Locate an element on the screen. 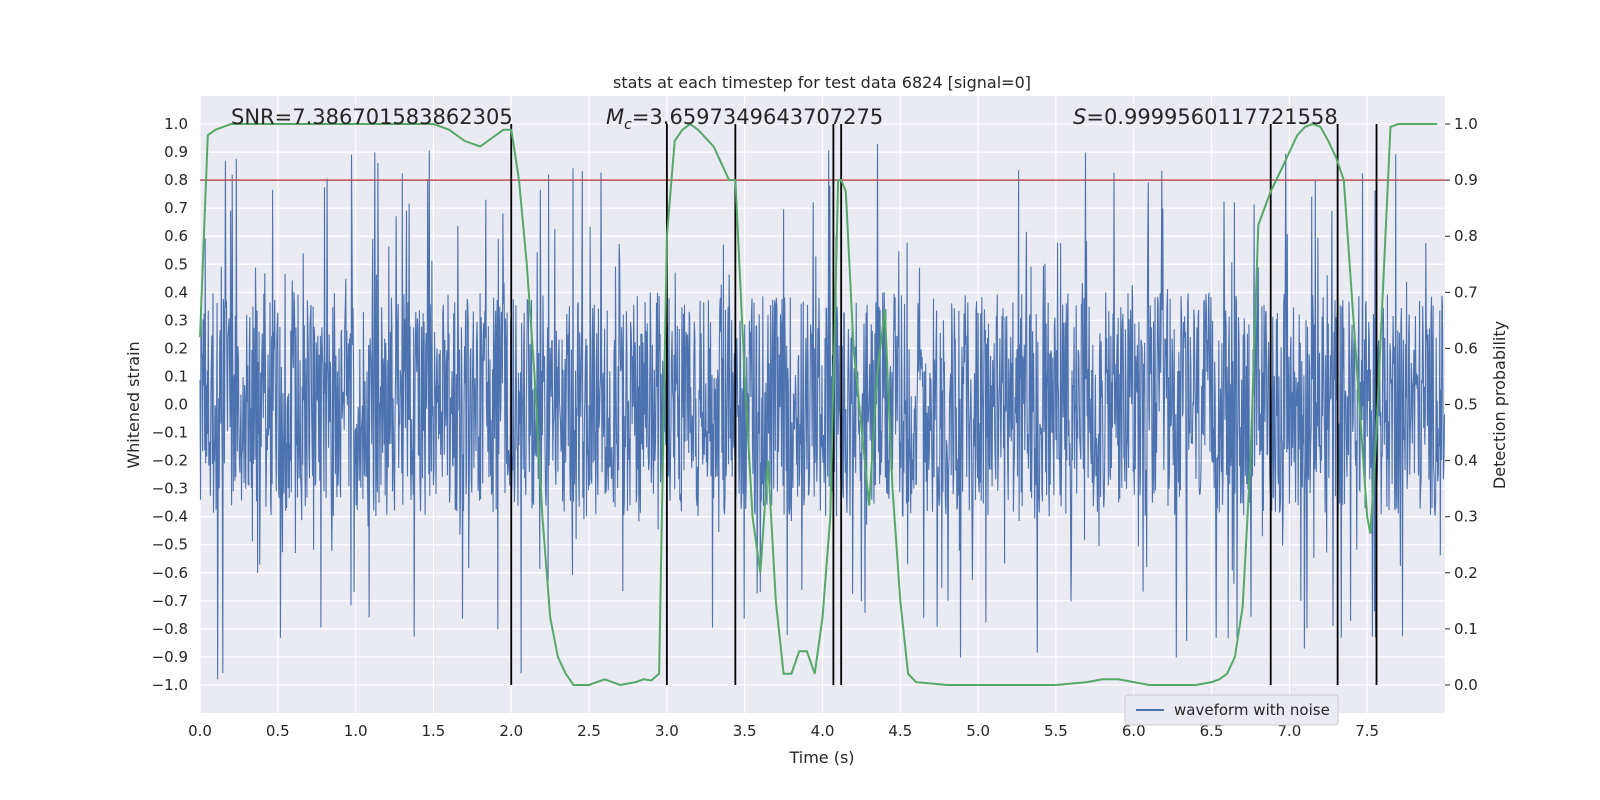 The image size is (1600, 800). y-tick-label: −0.4 is located at coordinates (170, 517).